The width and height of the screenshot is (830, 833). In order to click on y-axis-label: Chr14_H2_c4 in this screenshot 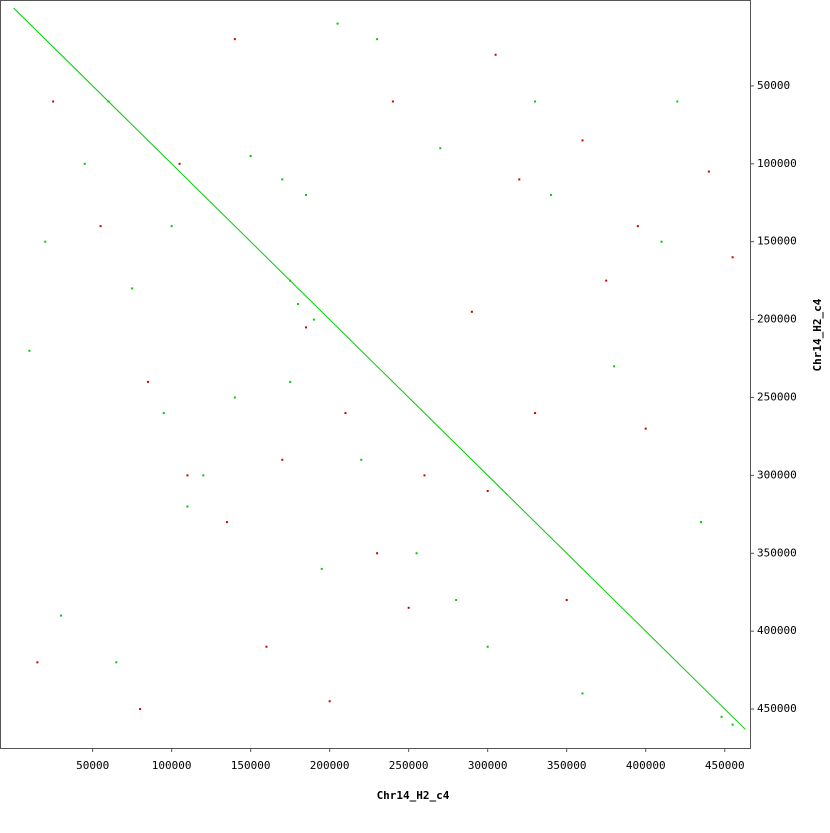, I will do `click(817, 334)`.